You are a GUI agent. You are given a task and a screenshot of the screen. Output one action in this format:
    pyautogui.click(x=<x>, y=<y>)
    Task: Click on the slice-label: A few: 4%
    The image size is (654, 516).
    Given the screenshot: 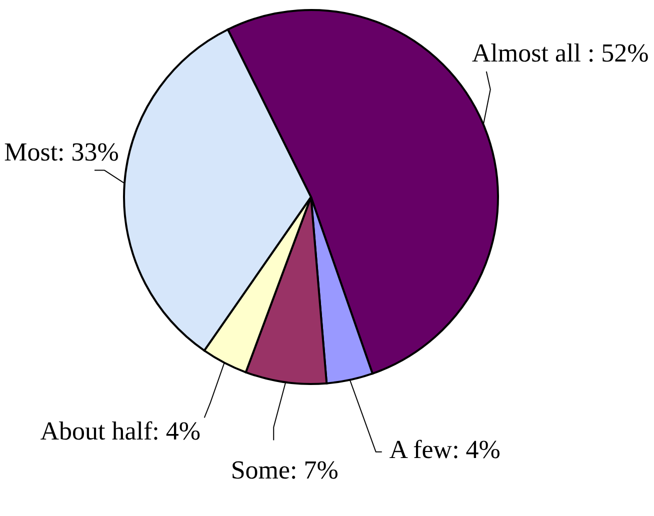 What is the action you would take?
    pyautogui.click(x=444, y=449)
    